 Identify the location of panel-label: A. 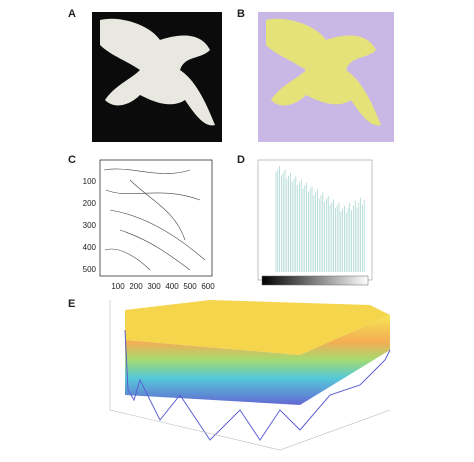
(72, 14).